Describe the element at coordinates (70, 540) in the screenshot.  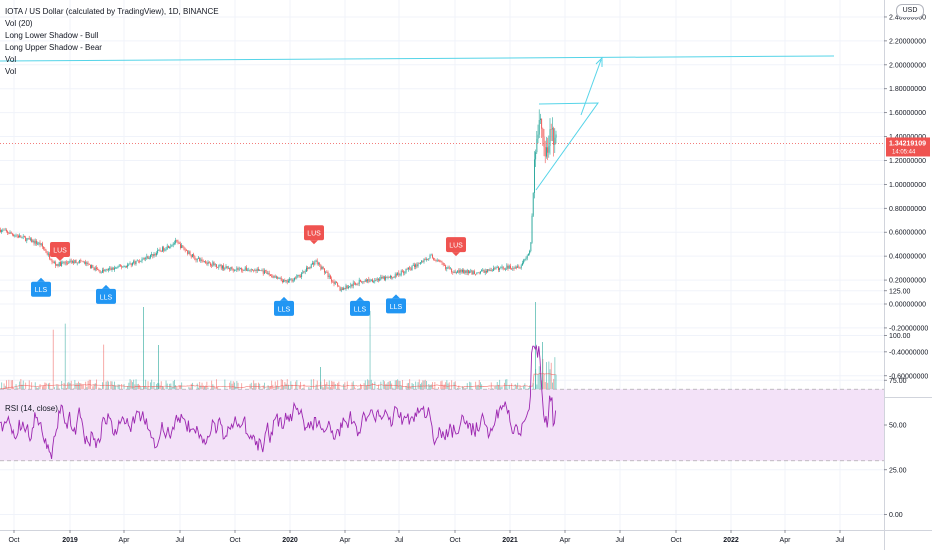
I see `time-axis-label: 2019` at that location.